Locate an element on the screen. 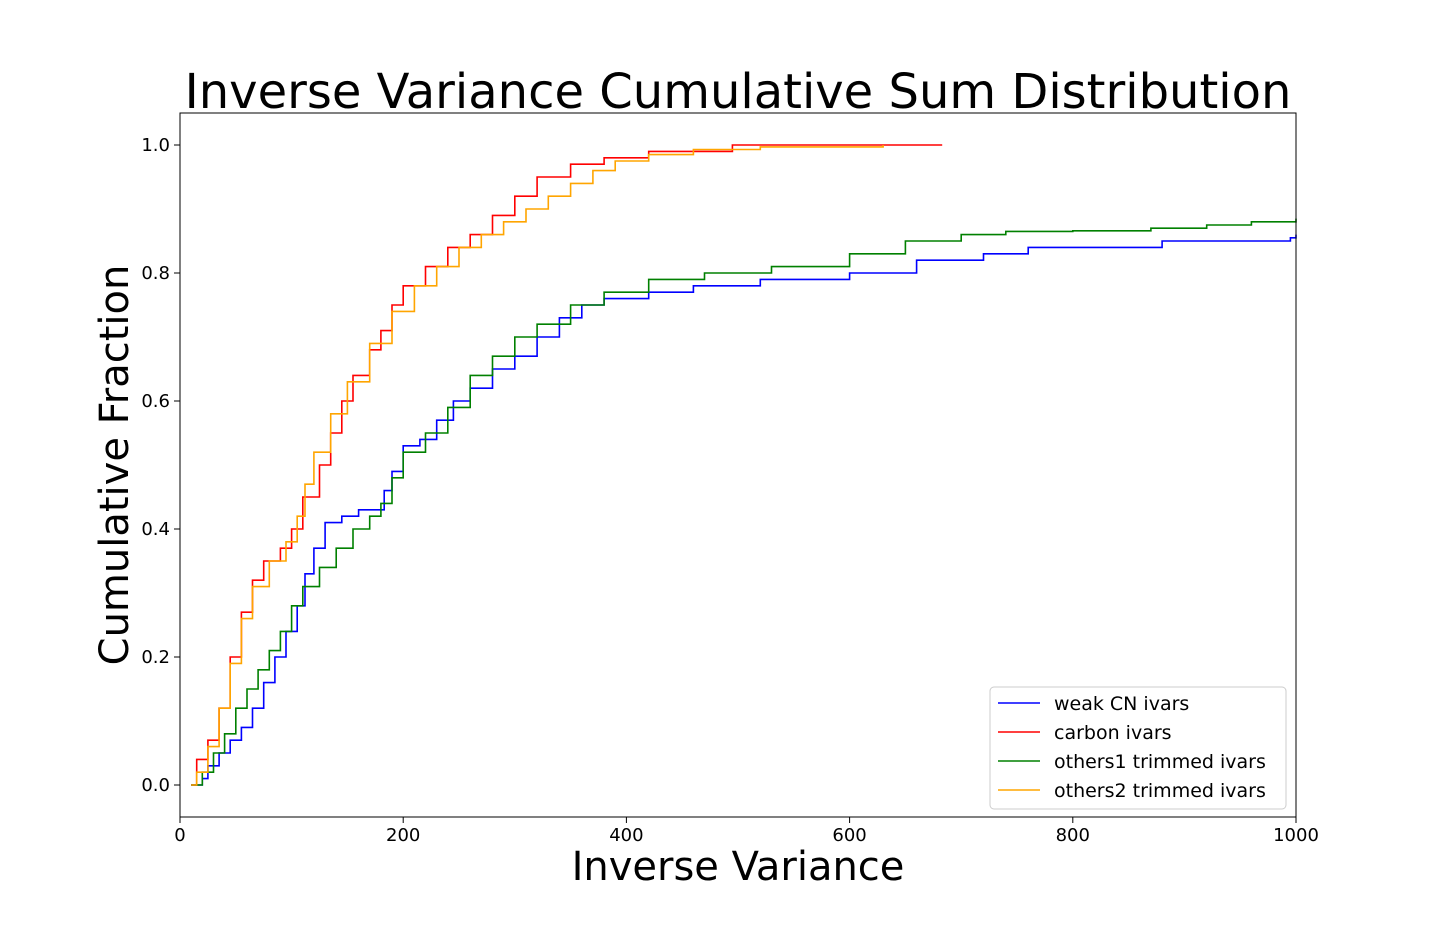  x-tick-label: 200 is located at coordinates (403, 835).